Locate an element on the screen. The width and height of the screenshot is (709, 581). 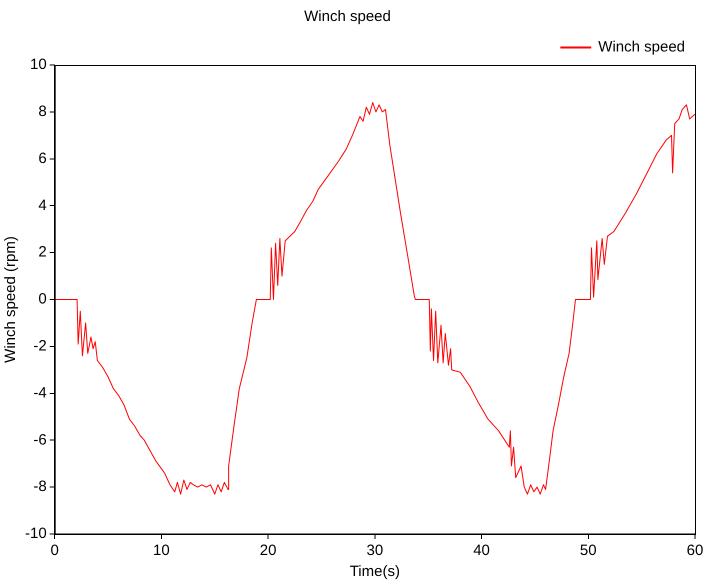
y-tick-label: 8 is located at coordinates (42, 111).